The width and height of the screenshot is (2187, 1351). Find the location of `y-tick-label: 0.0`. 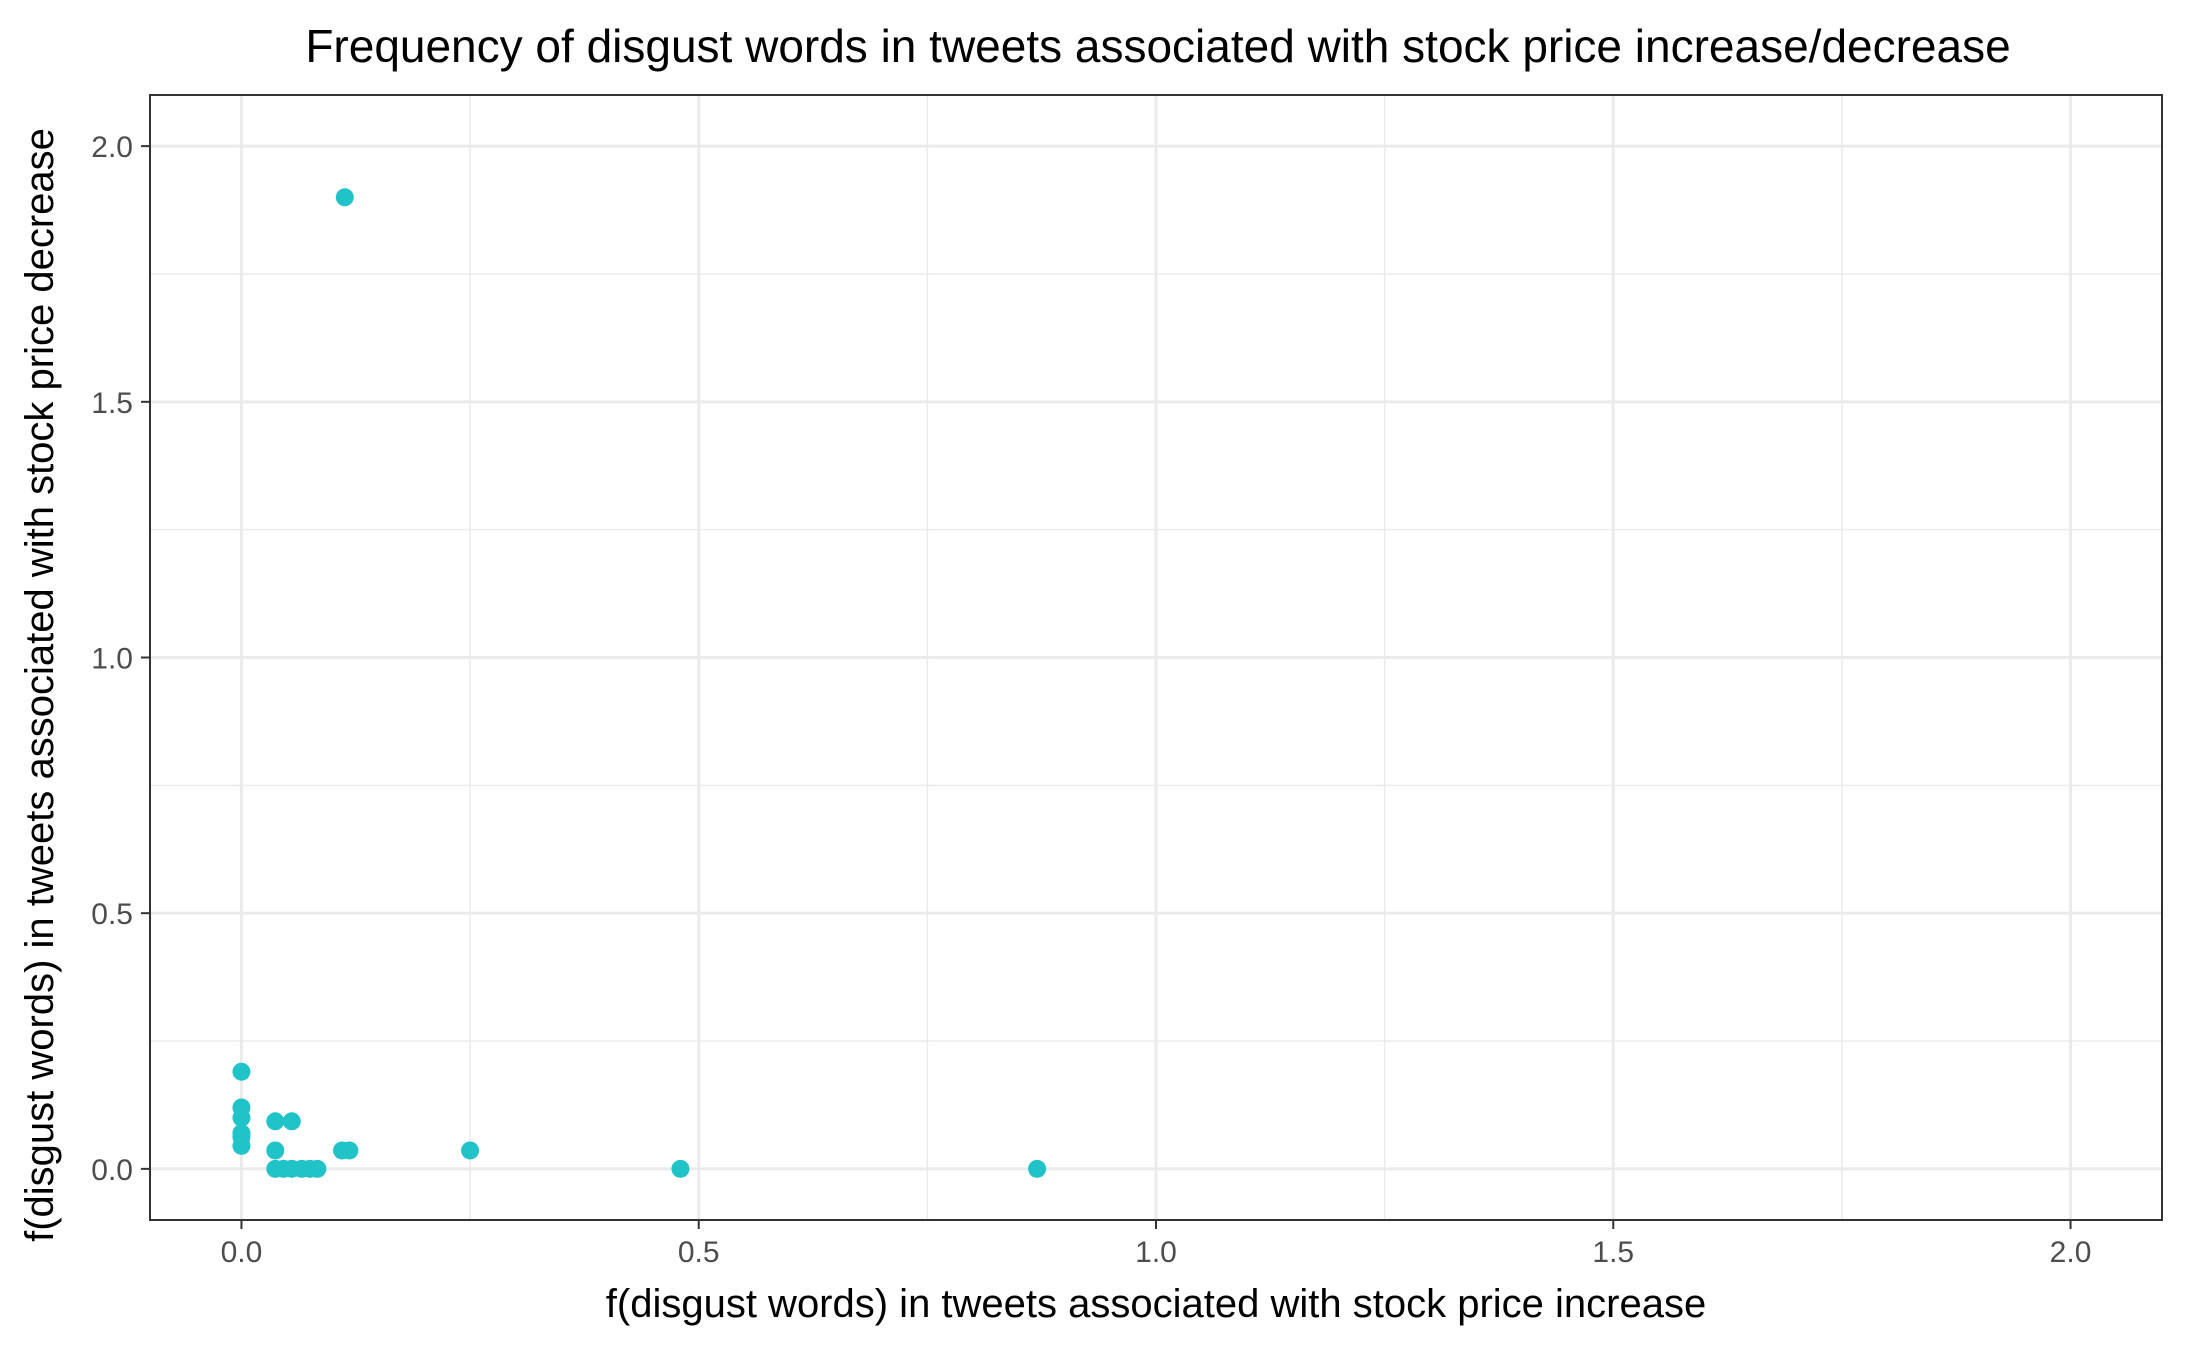

y-tick-label: 0.0 is located at coordinates (112, 1170).